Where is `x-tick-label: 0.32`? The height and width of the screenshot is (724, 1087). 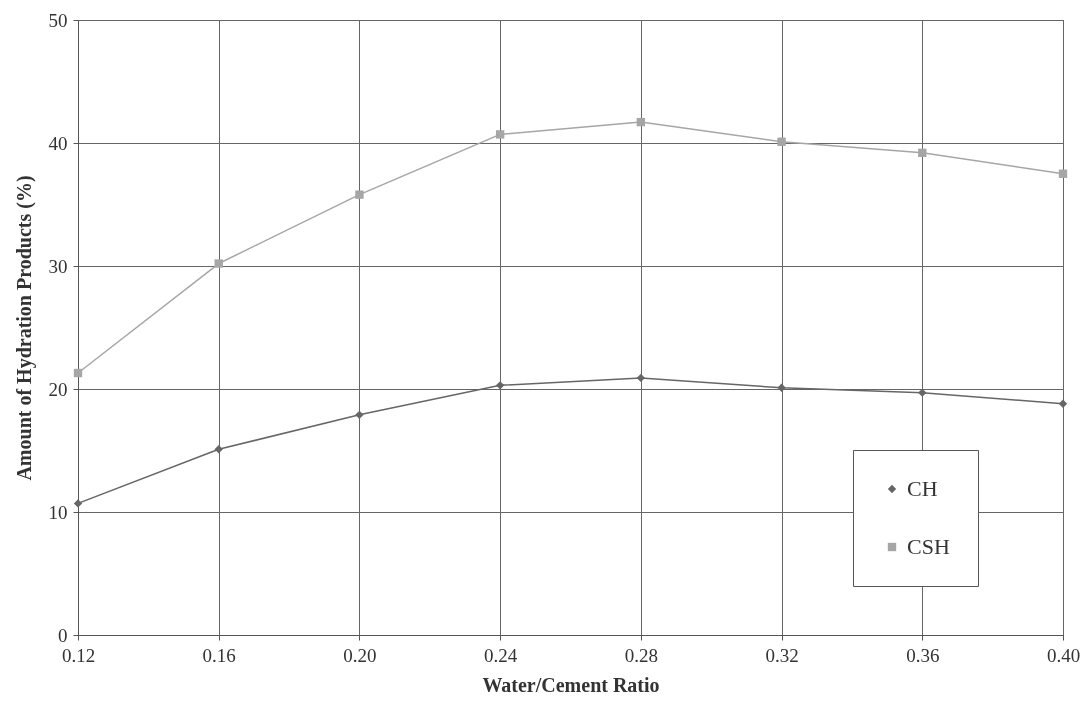 x-tick-label: 0.32 is located at coordinates (782, 655).